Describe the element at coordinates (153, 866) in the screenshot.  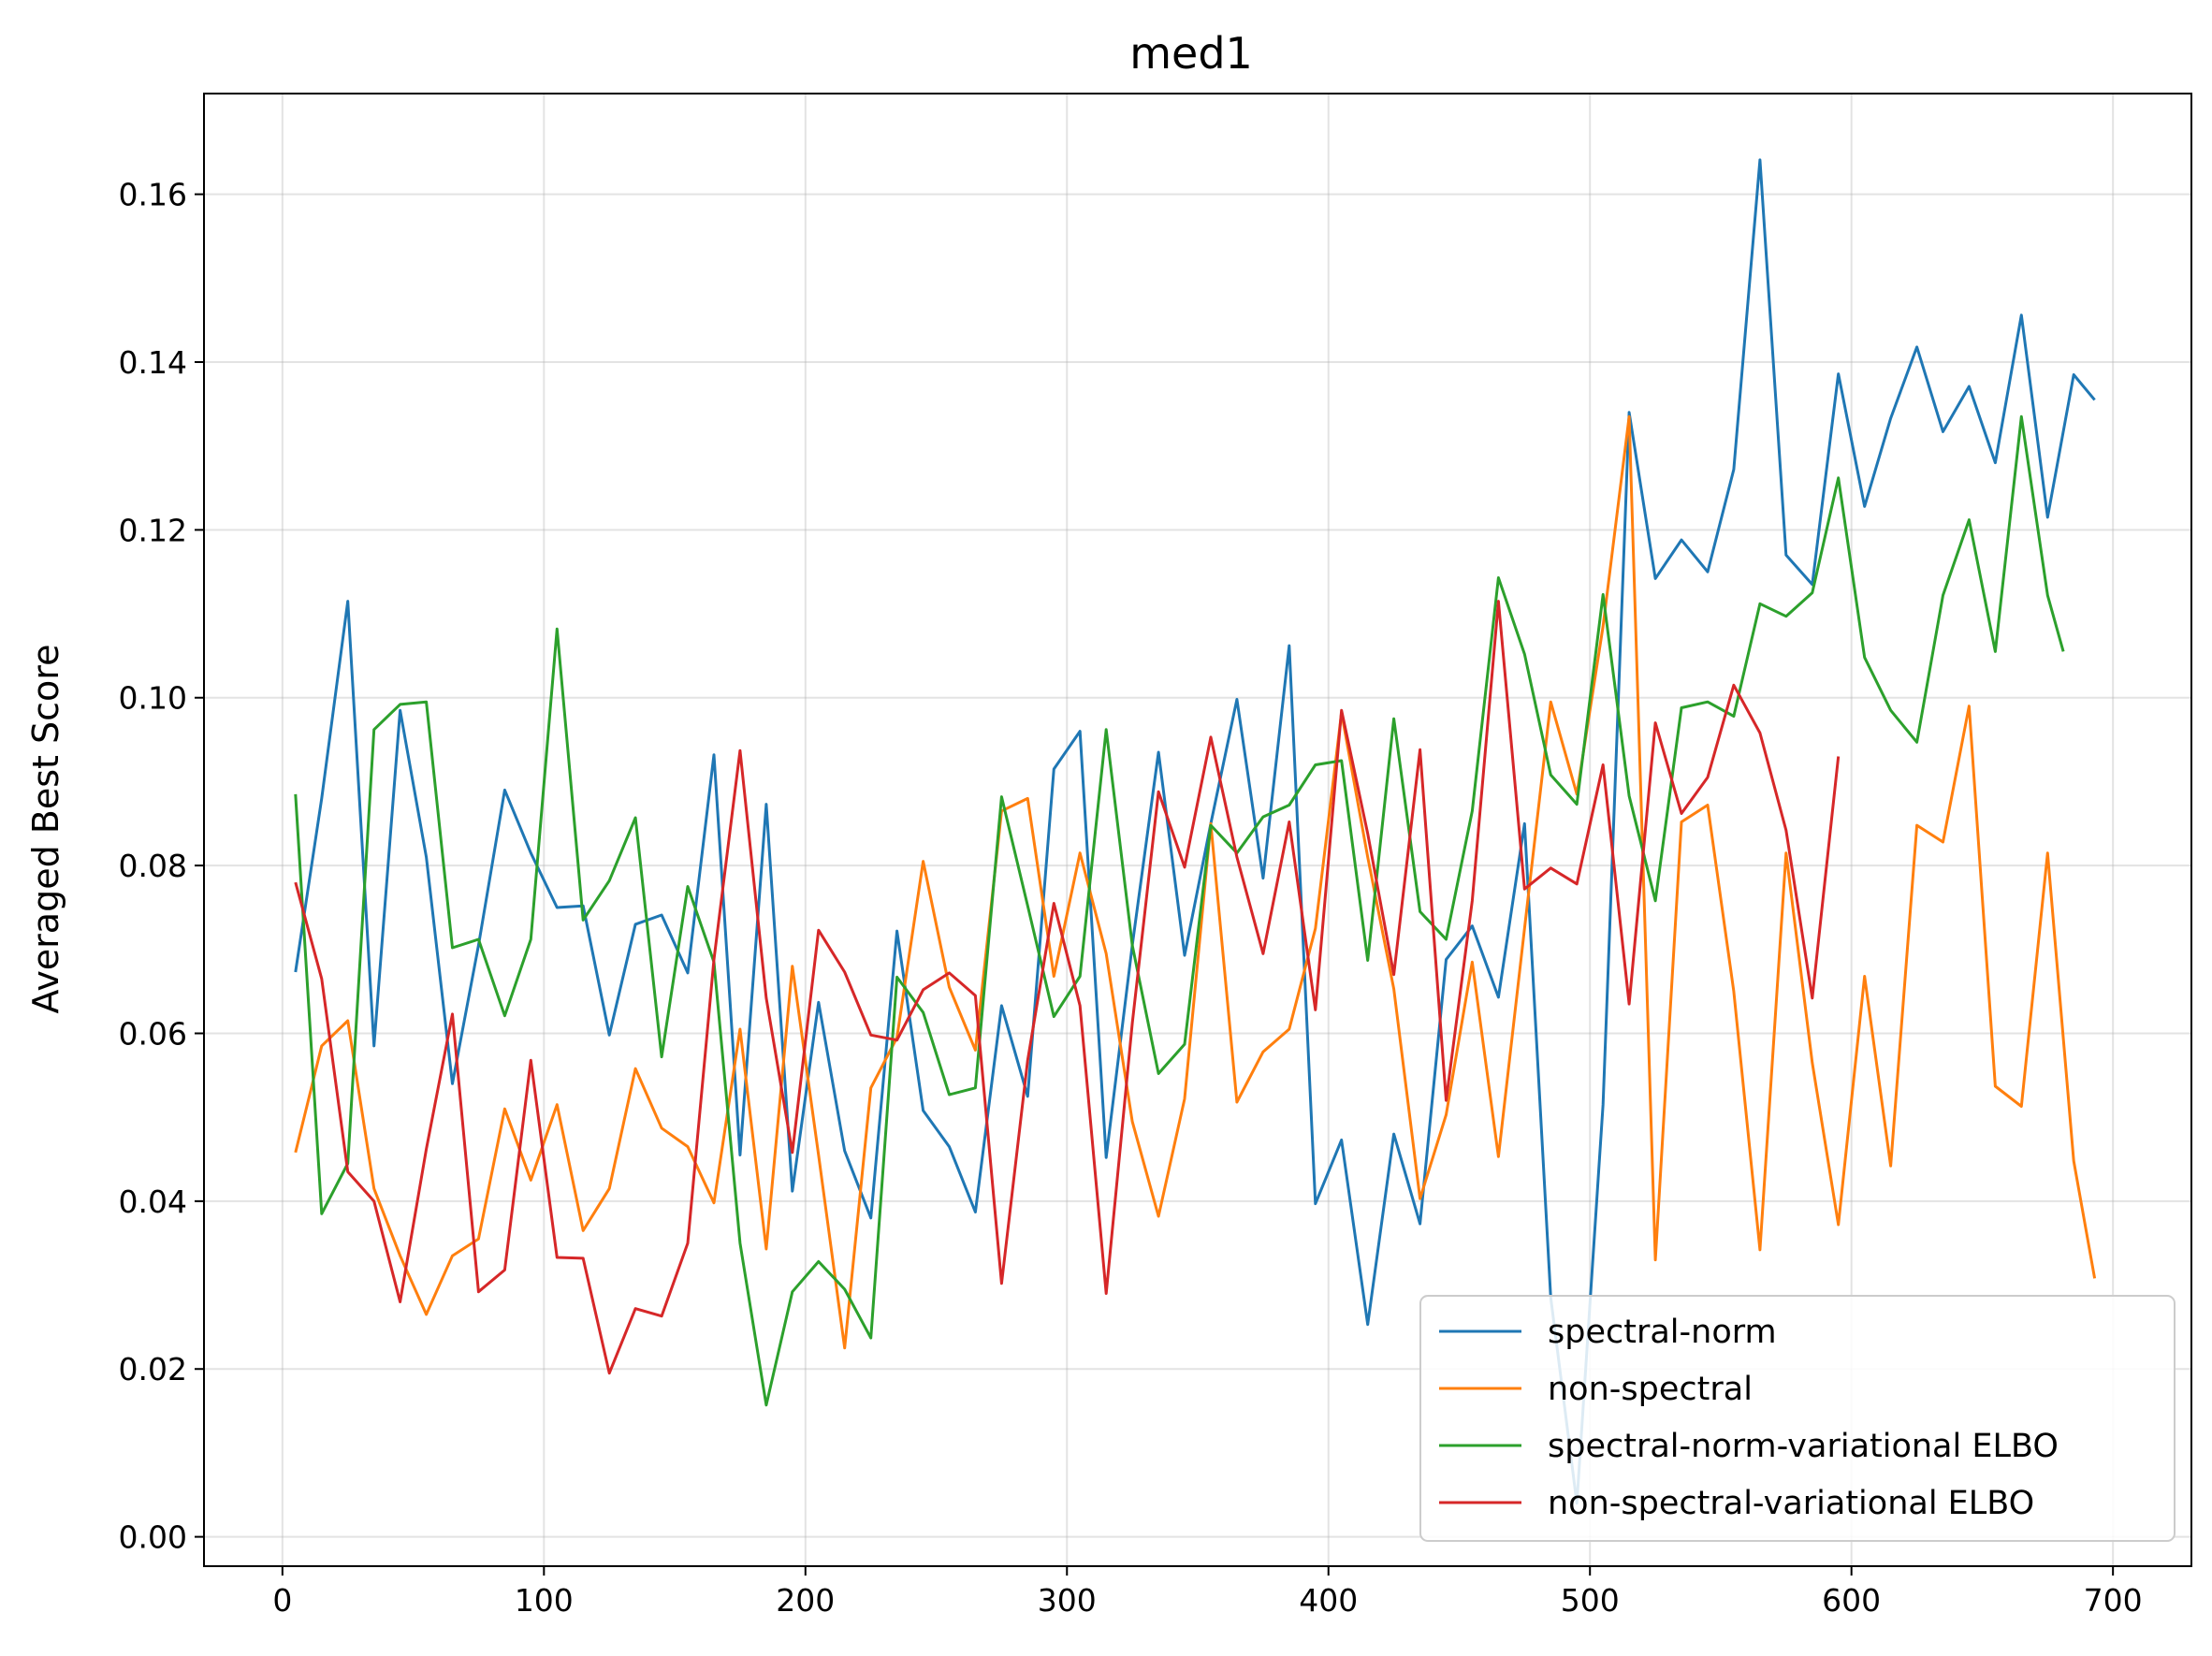
I see `y-tick-label: 0.08` at that location.